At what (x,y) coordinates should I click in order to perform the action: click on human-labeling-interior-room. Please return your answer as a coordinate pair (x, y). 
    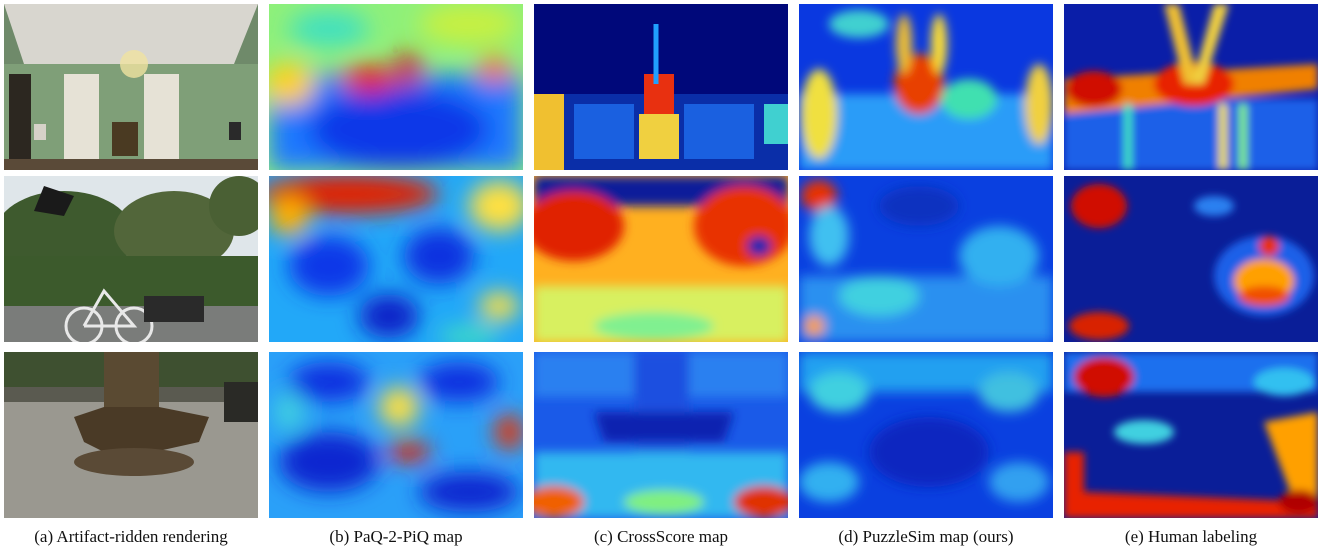
    Looking at the image, I should click on (1191, 87).